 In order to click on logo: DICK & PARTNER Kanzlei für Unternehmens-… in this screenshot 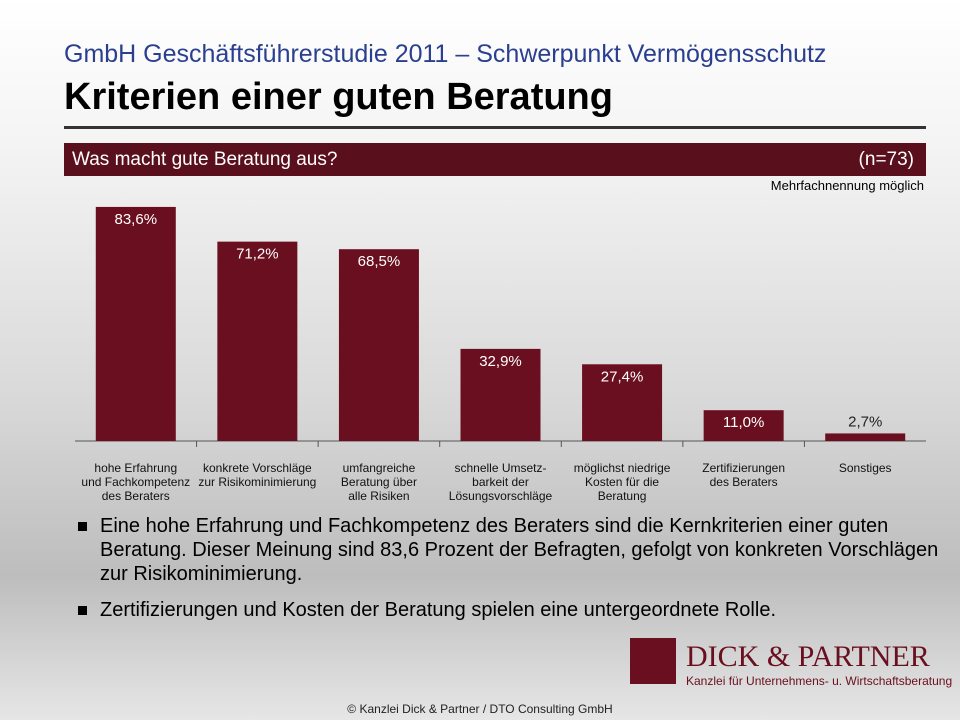, I will do `click(791, 664)`.